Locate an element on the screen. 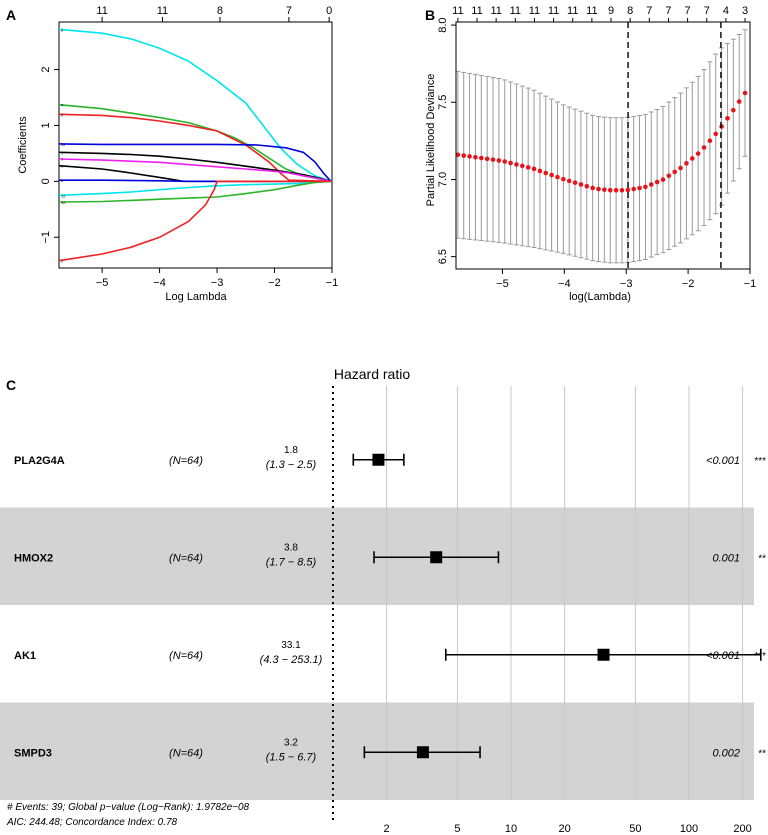 This screenshot has width=768, height=835. y-tick-label: 1 is located at coordinates (46, 125).